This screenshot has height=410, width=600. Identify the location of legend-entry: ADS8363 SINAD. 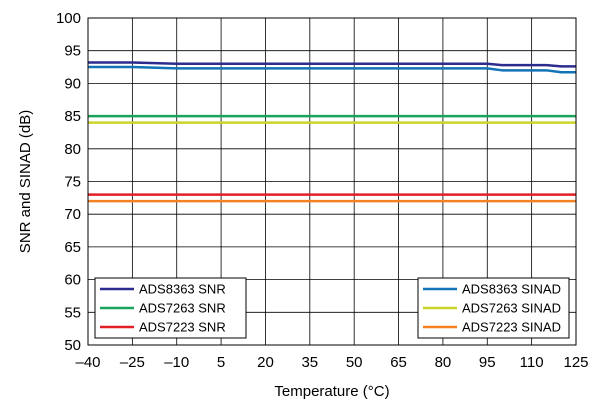
(511, 289).